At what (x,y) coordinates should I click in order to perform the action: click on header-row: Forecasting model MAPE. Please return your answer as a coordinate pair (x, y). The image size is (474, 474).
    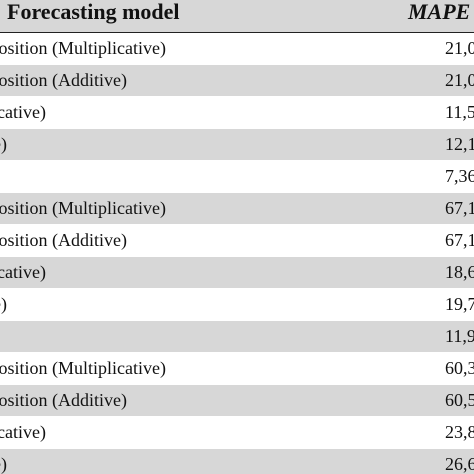
    Looking at the image, I should click on (237, 16).